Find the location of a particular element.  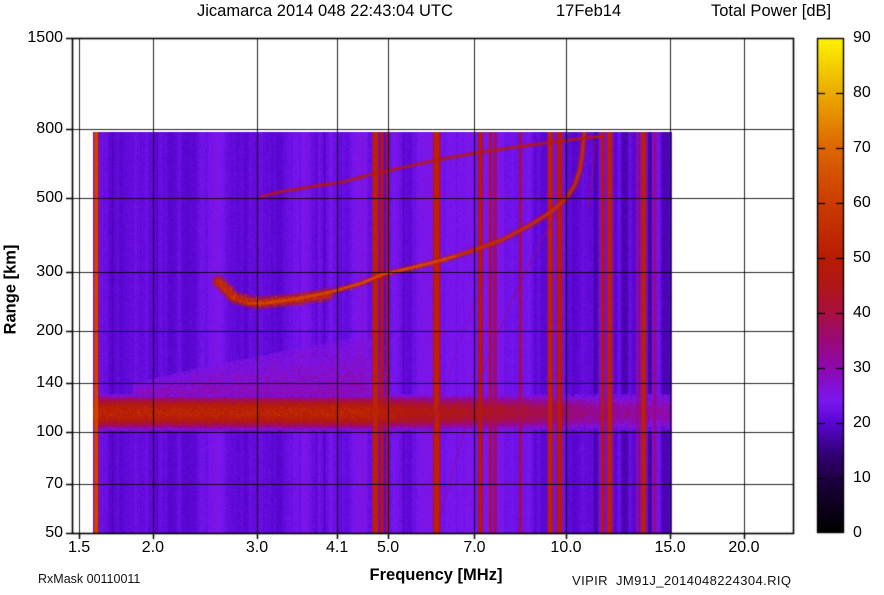

x-tick-label: 15.0 is located at coordinates (670, 547).